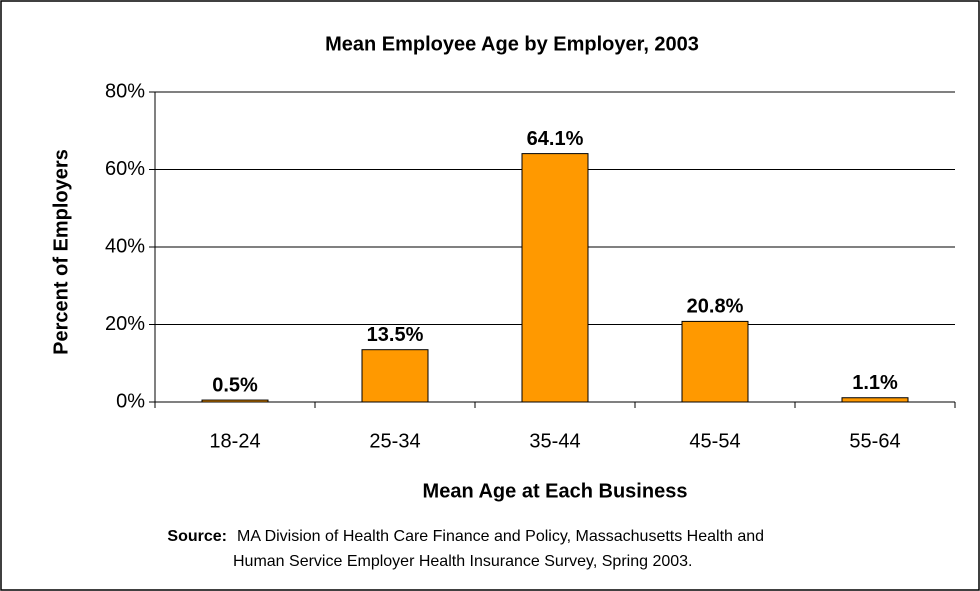 This screenshot has width=980, height=591. Describe the element at coordinates (512, 44) in the screenshot. I see `chart-title: Mean Employee Age by Employer, 2003` at that location.